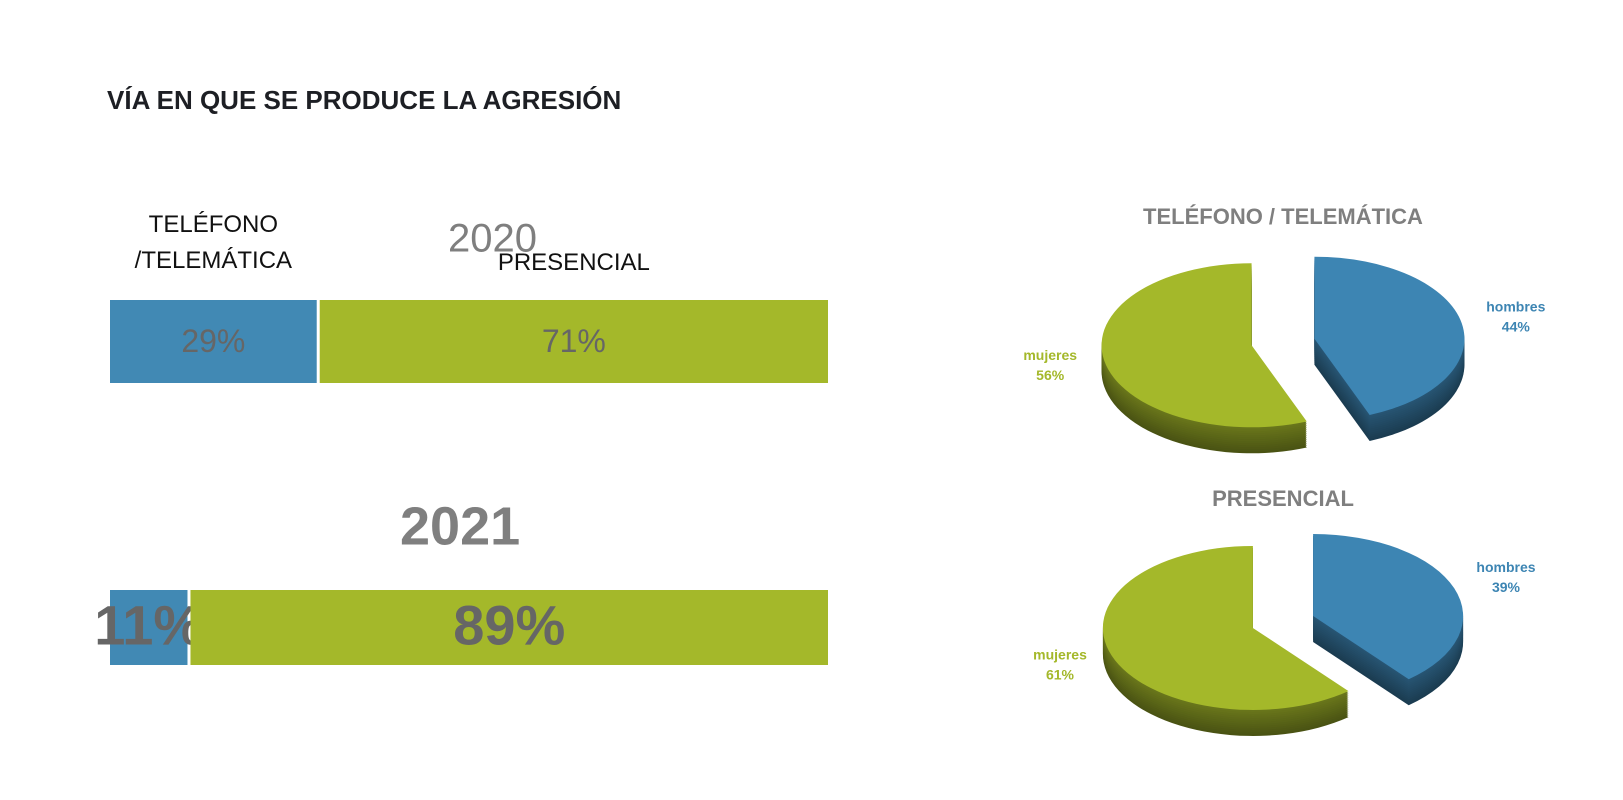 Image resolution: width=1623 pixels, height=800 pixels. I want to click on bar-value-label: 71%, so click(574, 341).